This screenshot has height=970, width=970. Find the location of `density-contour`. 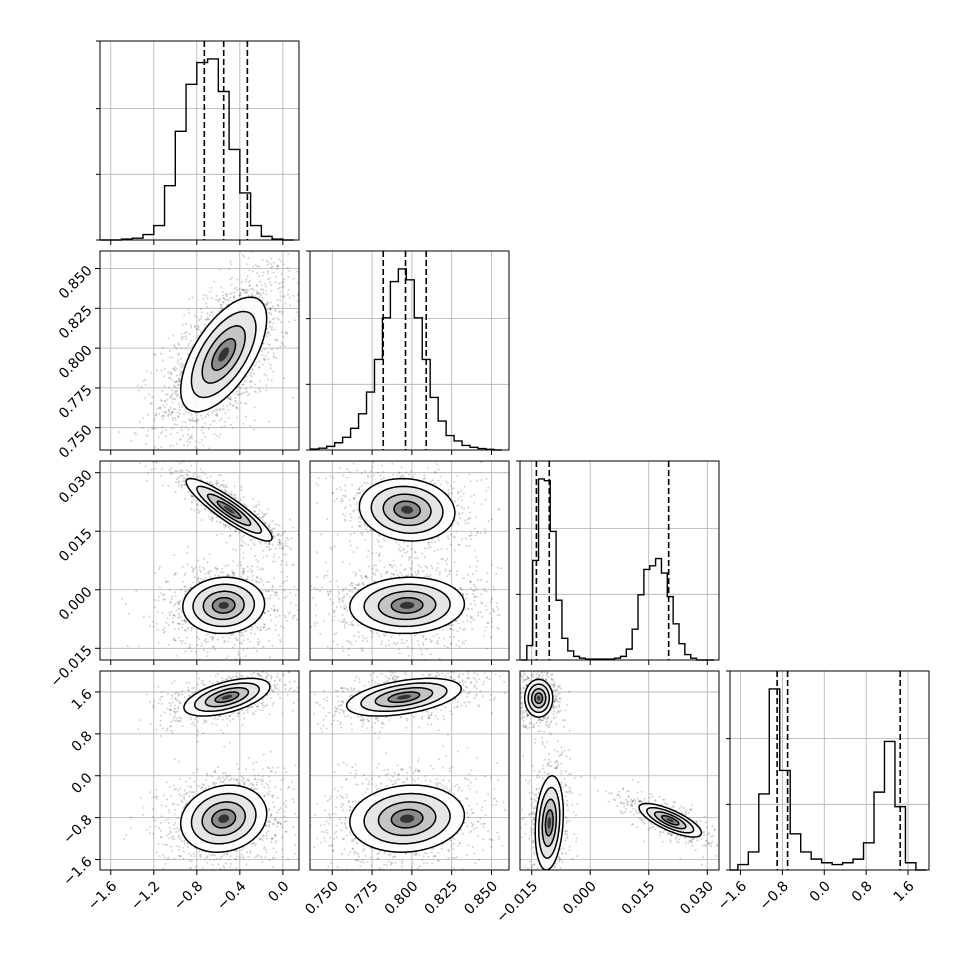

density-contour is located at coordinates (224, 605).